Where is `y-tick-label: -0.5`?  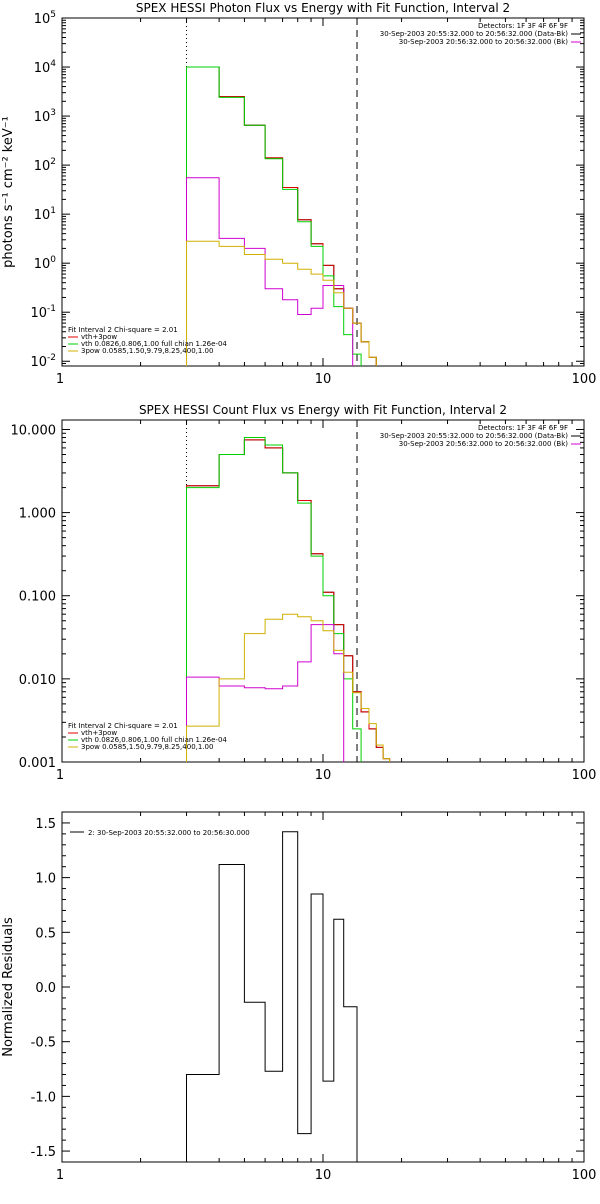 y-tick-label: -0.5 is located at coordinates (43, 1043).